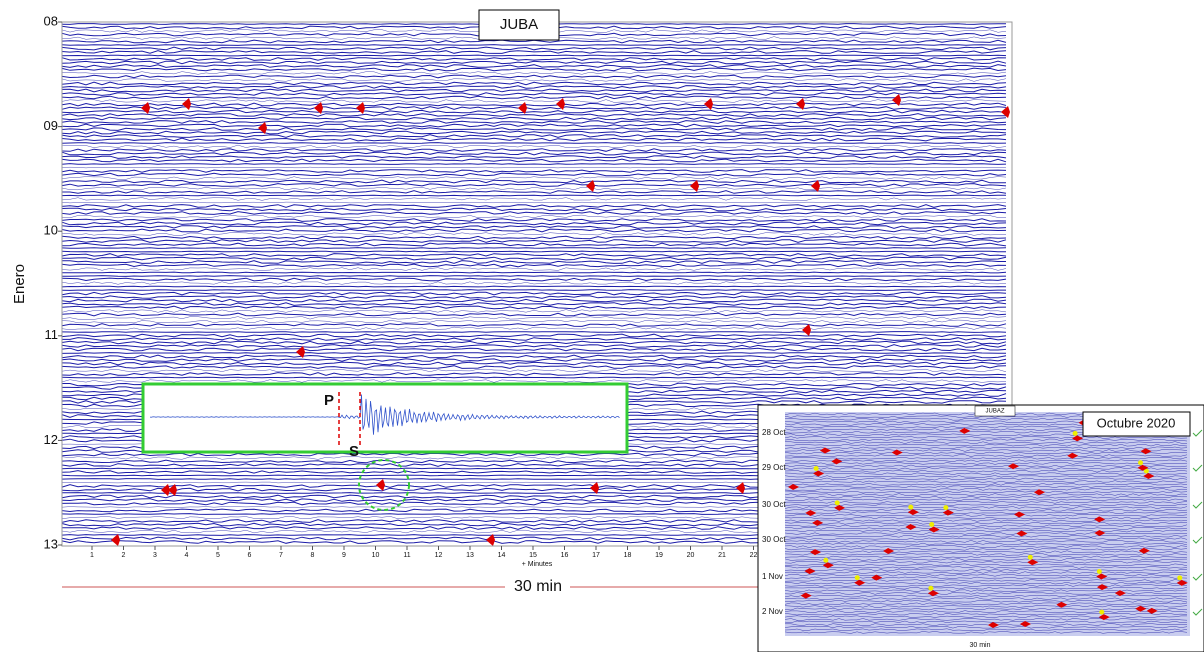 The width and height of the screenshot is (1204, 652). I want to click on waveform-inset, so click(385, 418).